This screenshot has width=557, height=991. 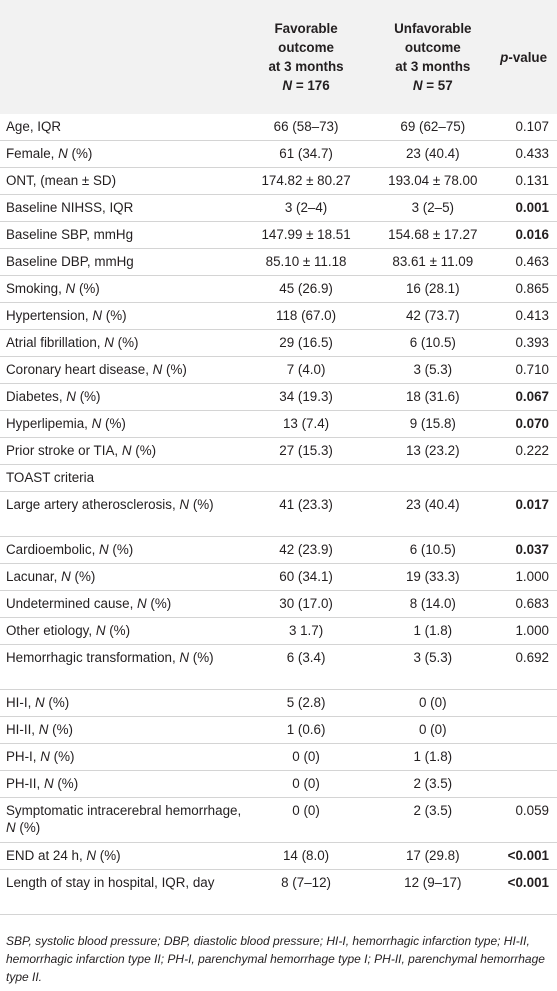 I want to click on table-row: HI-I, N (%) 5 (2.8) 0 (0), so click(x=278, y=703).